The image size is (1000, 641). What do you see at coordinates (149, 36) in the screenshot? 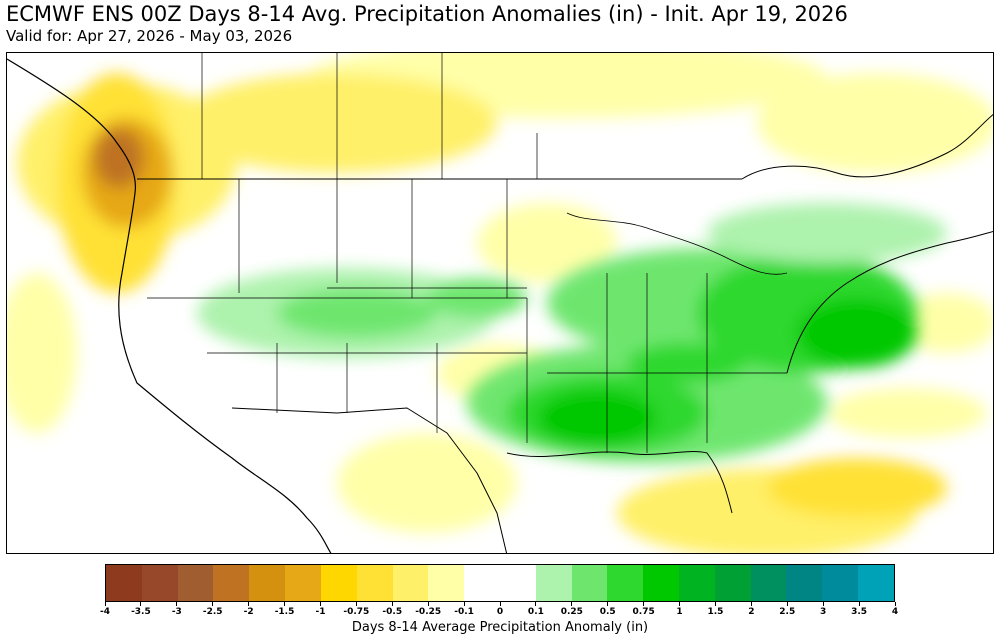
I see `valid-period: Valid for: Apr 27, 2026 - May 03, 2026` at bounding box center [149, 36].